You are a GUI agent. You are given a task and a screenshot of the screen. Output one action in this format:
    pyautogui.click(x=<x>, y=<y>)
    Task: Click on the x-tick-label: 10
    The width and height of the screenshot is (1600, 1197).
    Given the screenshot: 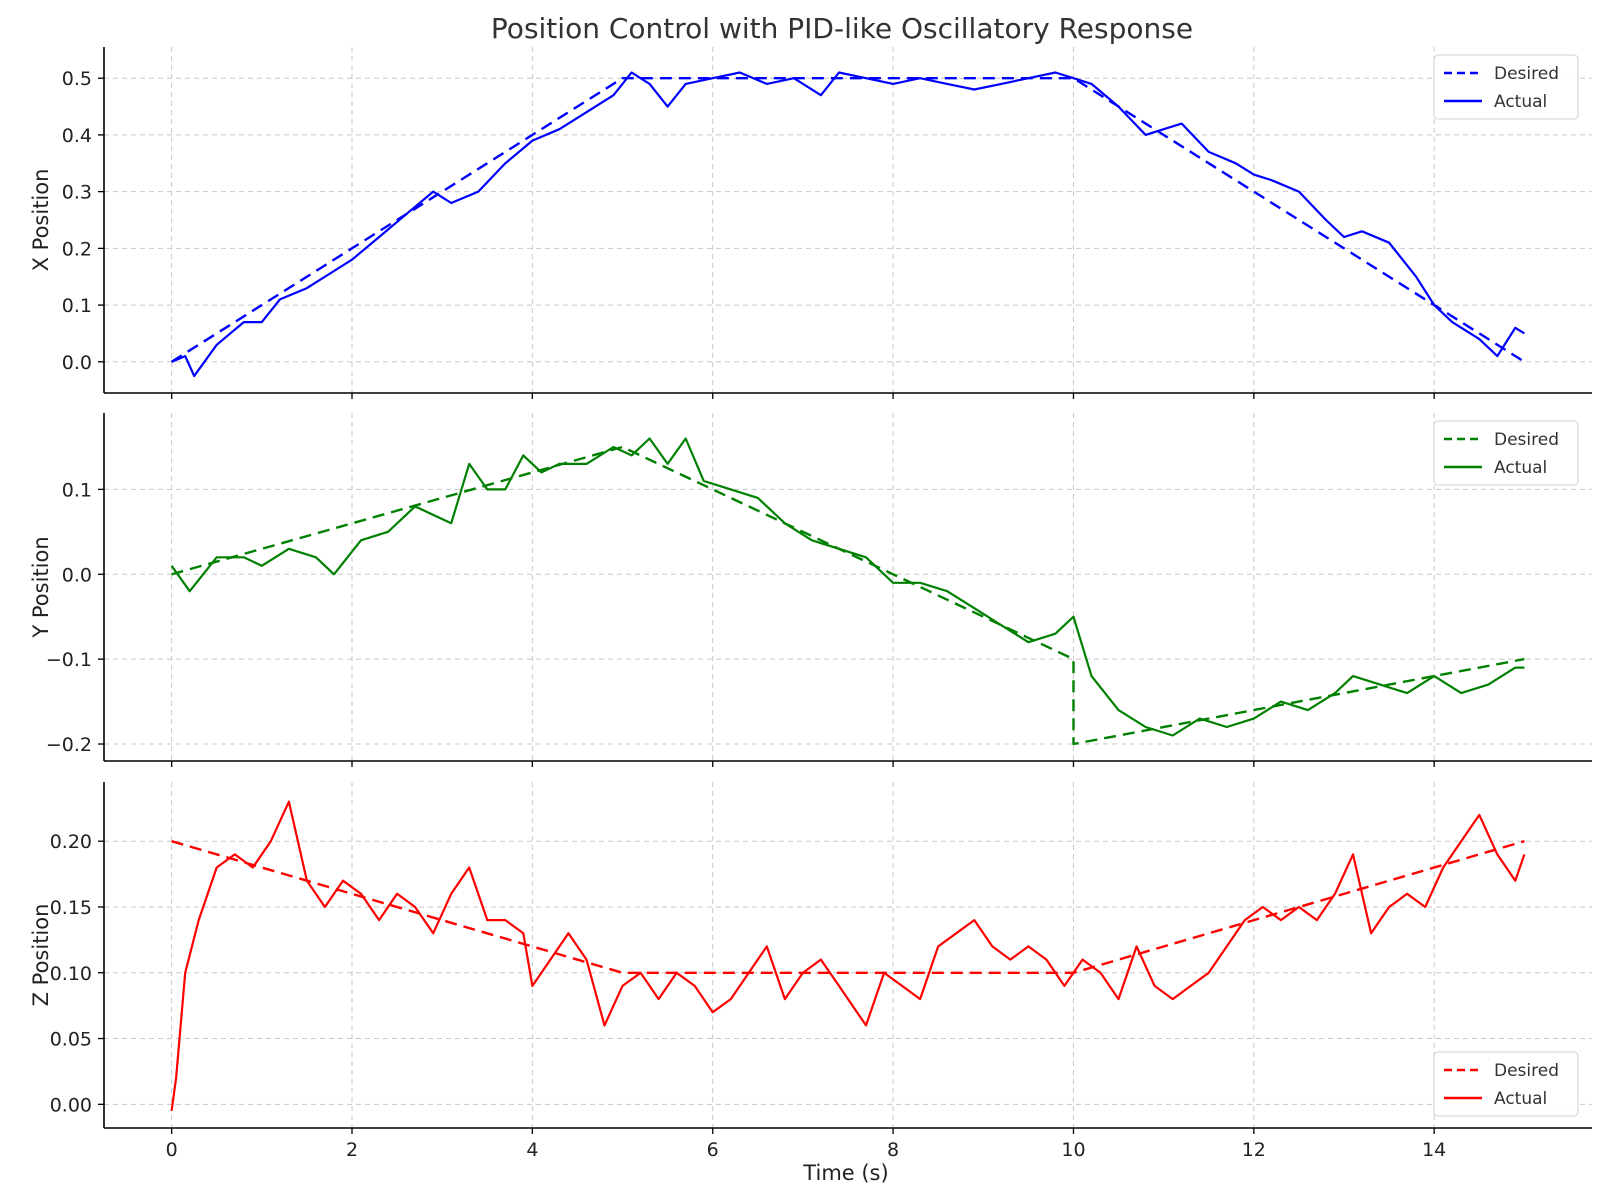 What is the action you would take?
    pyautogui.click(x=1073, y=1150)
    